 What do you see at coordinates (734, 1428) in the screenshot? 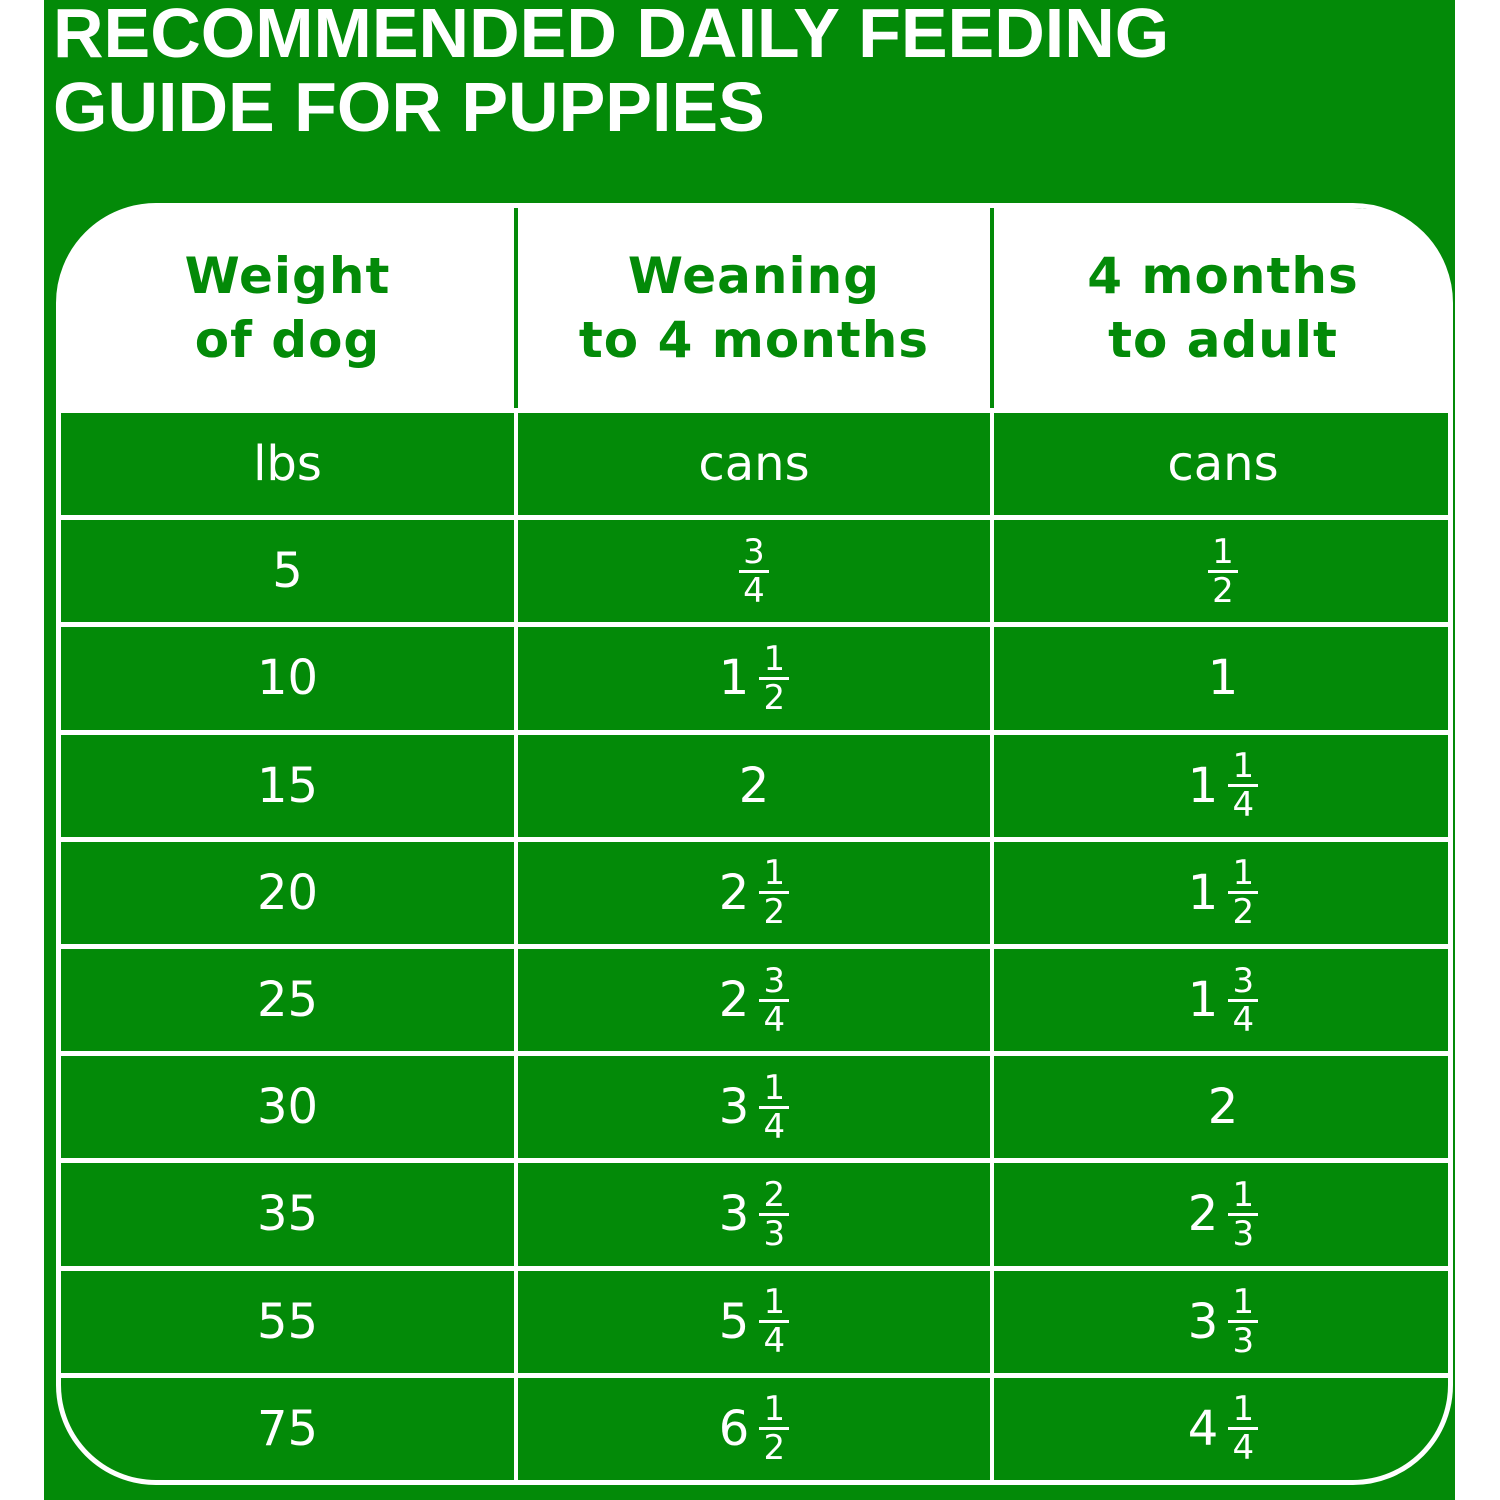
I see `whole-number: 6` at bounding box center [734, 1428].